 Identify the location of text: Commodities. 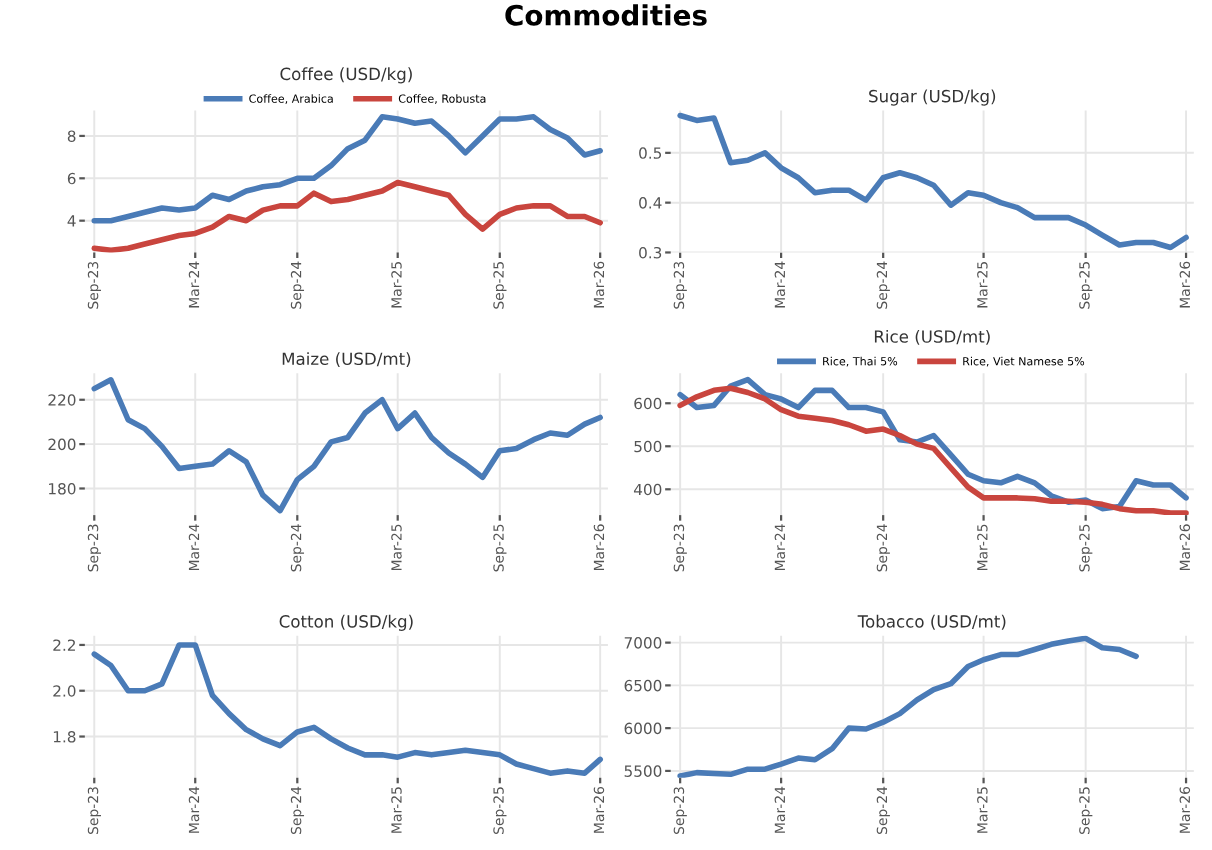
(606, 15).